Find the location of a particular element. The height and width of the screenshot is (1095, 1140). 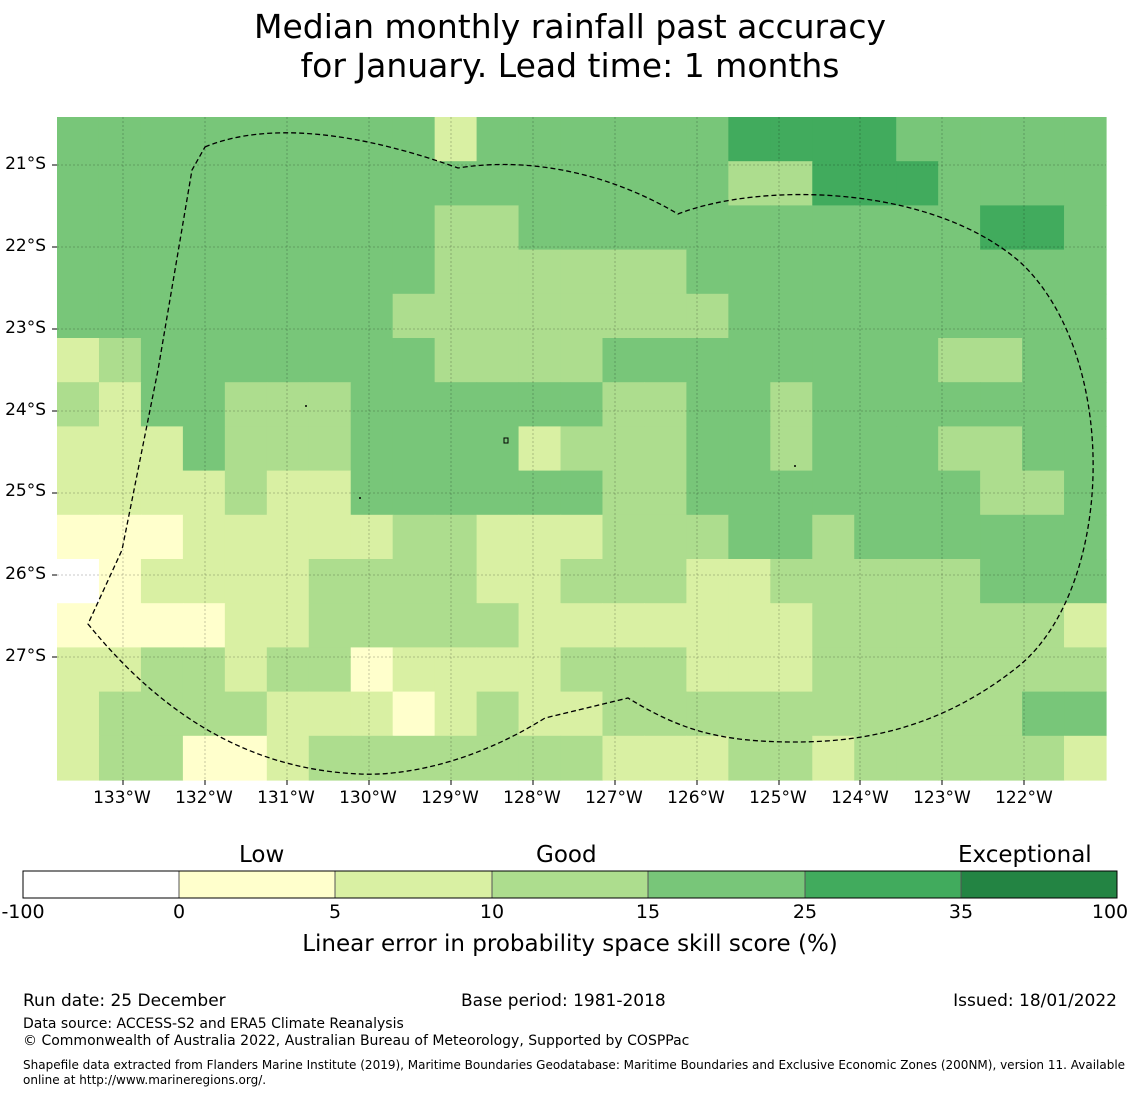

category-good: Good is located at coordinates (566, 855).